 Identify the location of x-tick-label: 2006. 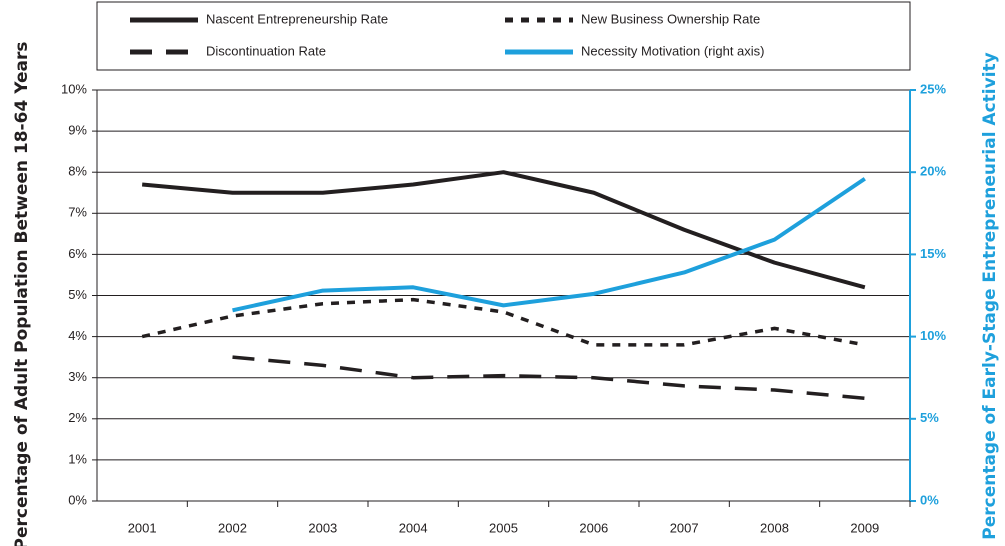
(593, 527).